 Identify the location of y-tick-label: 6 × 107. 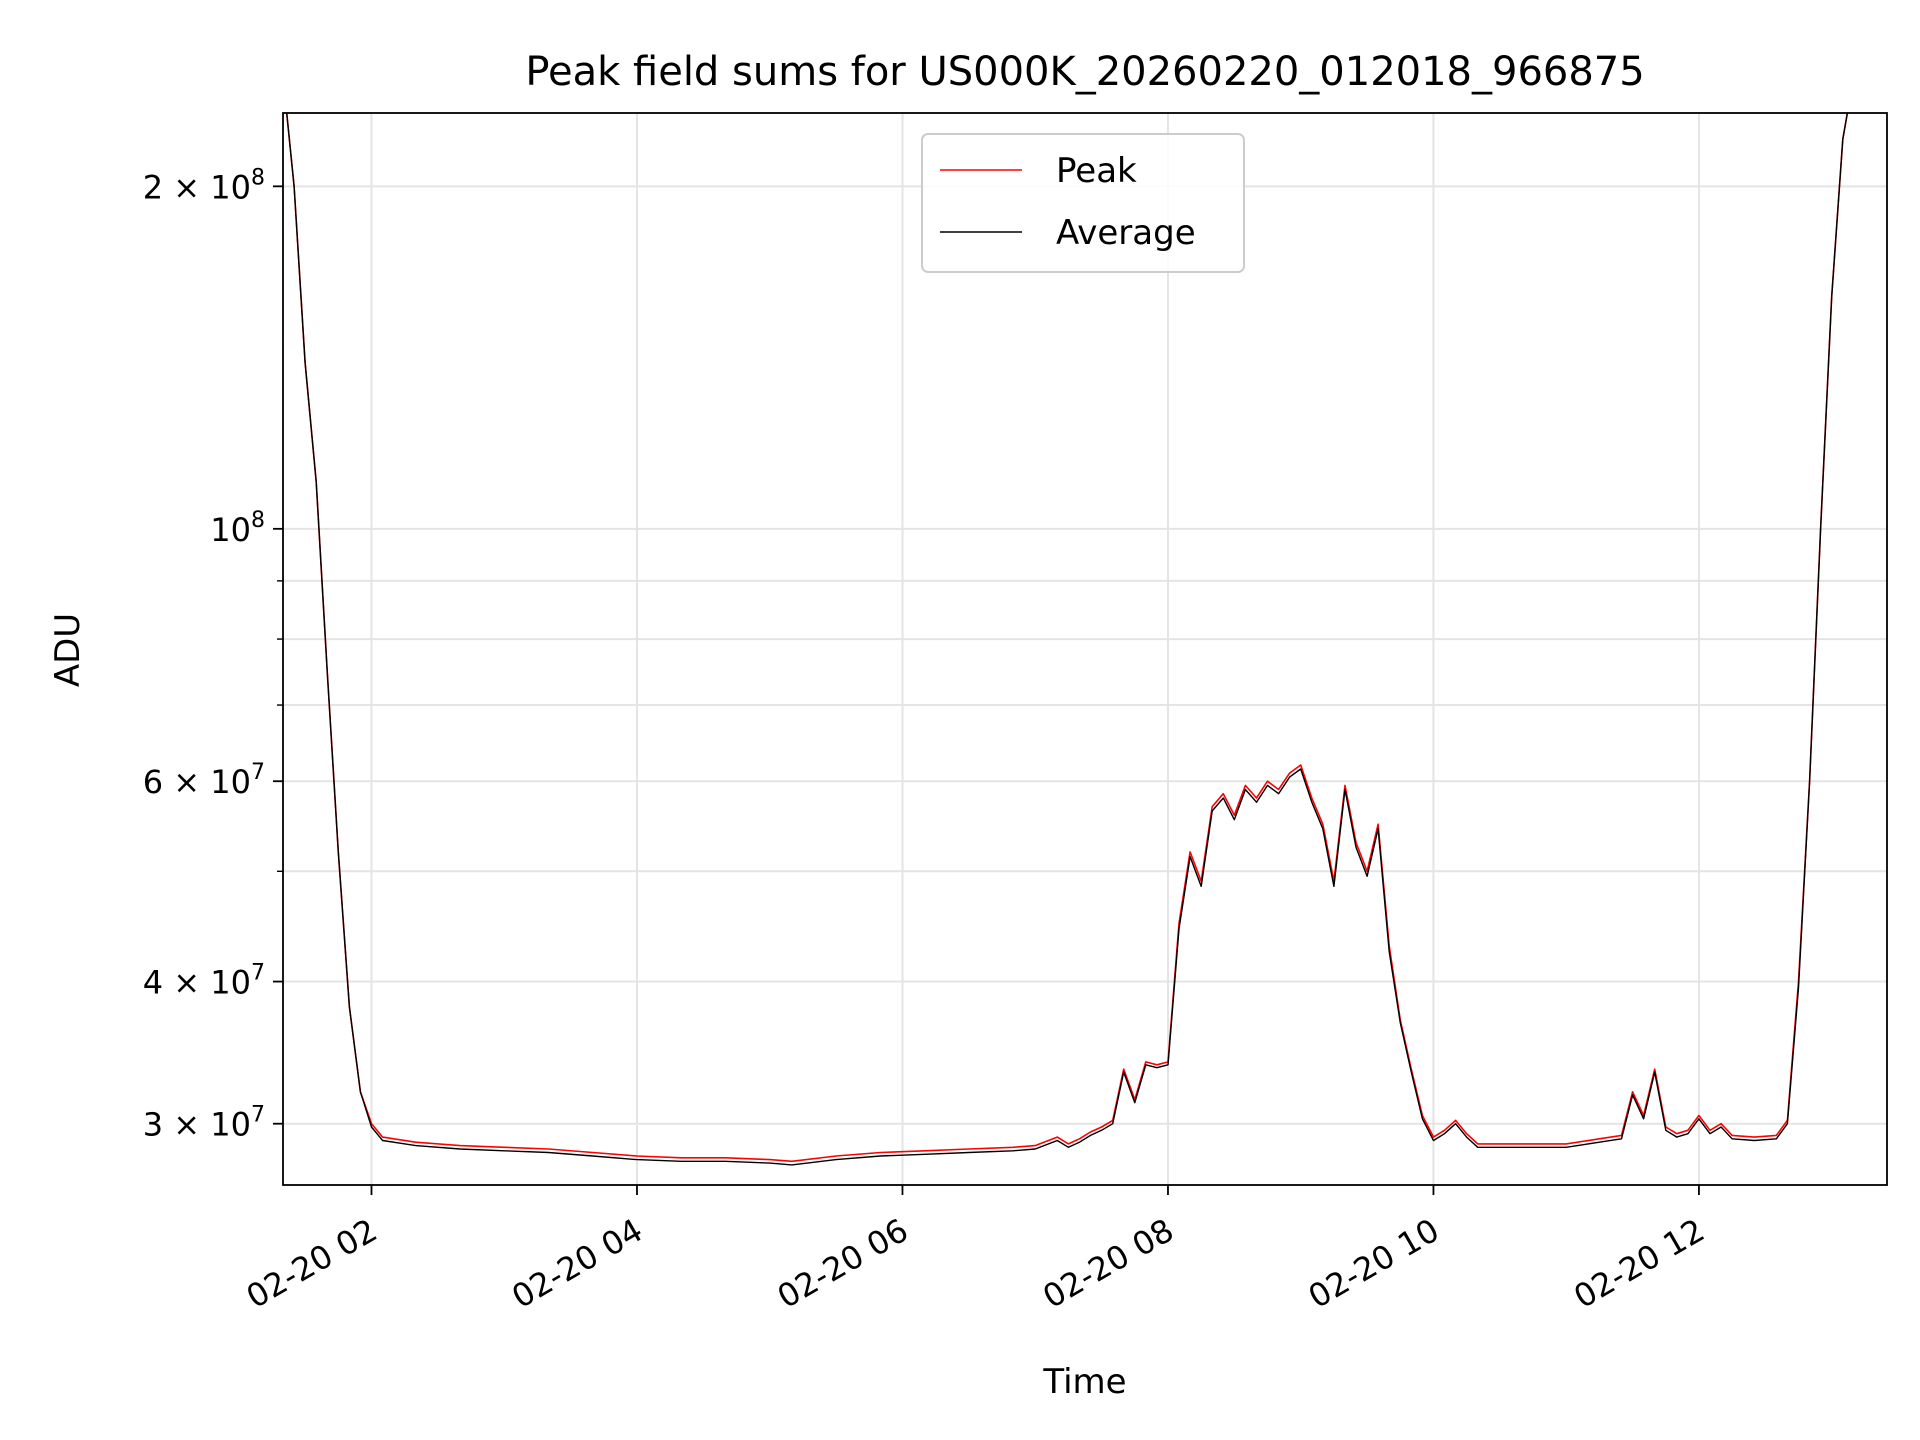
(204, 780).